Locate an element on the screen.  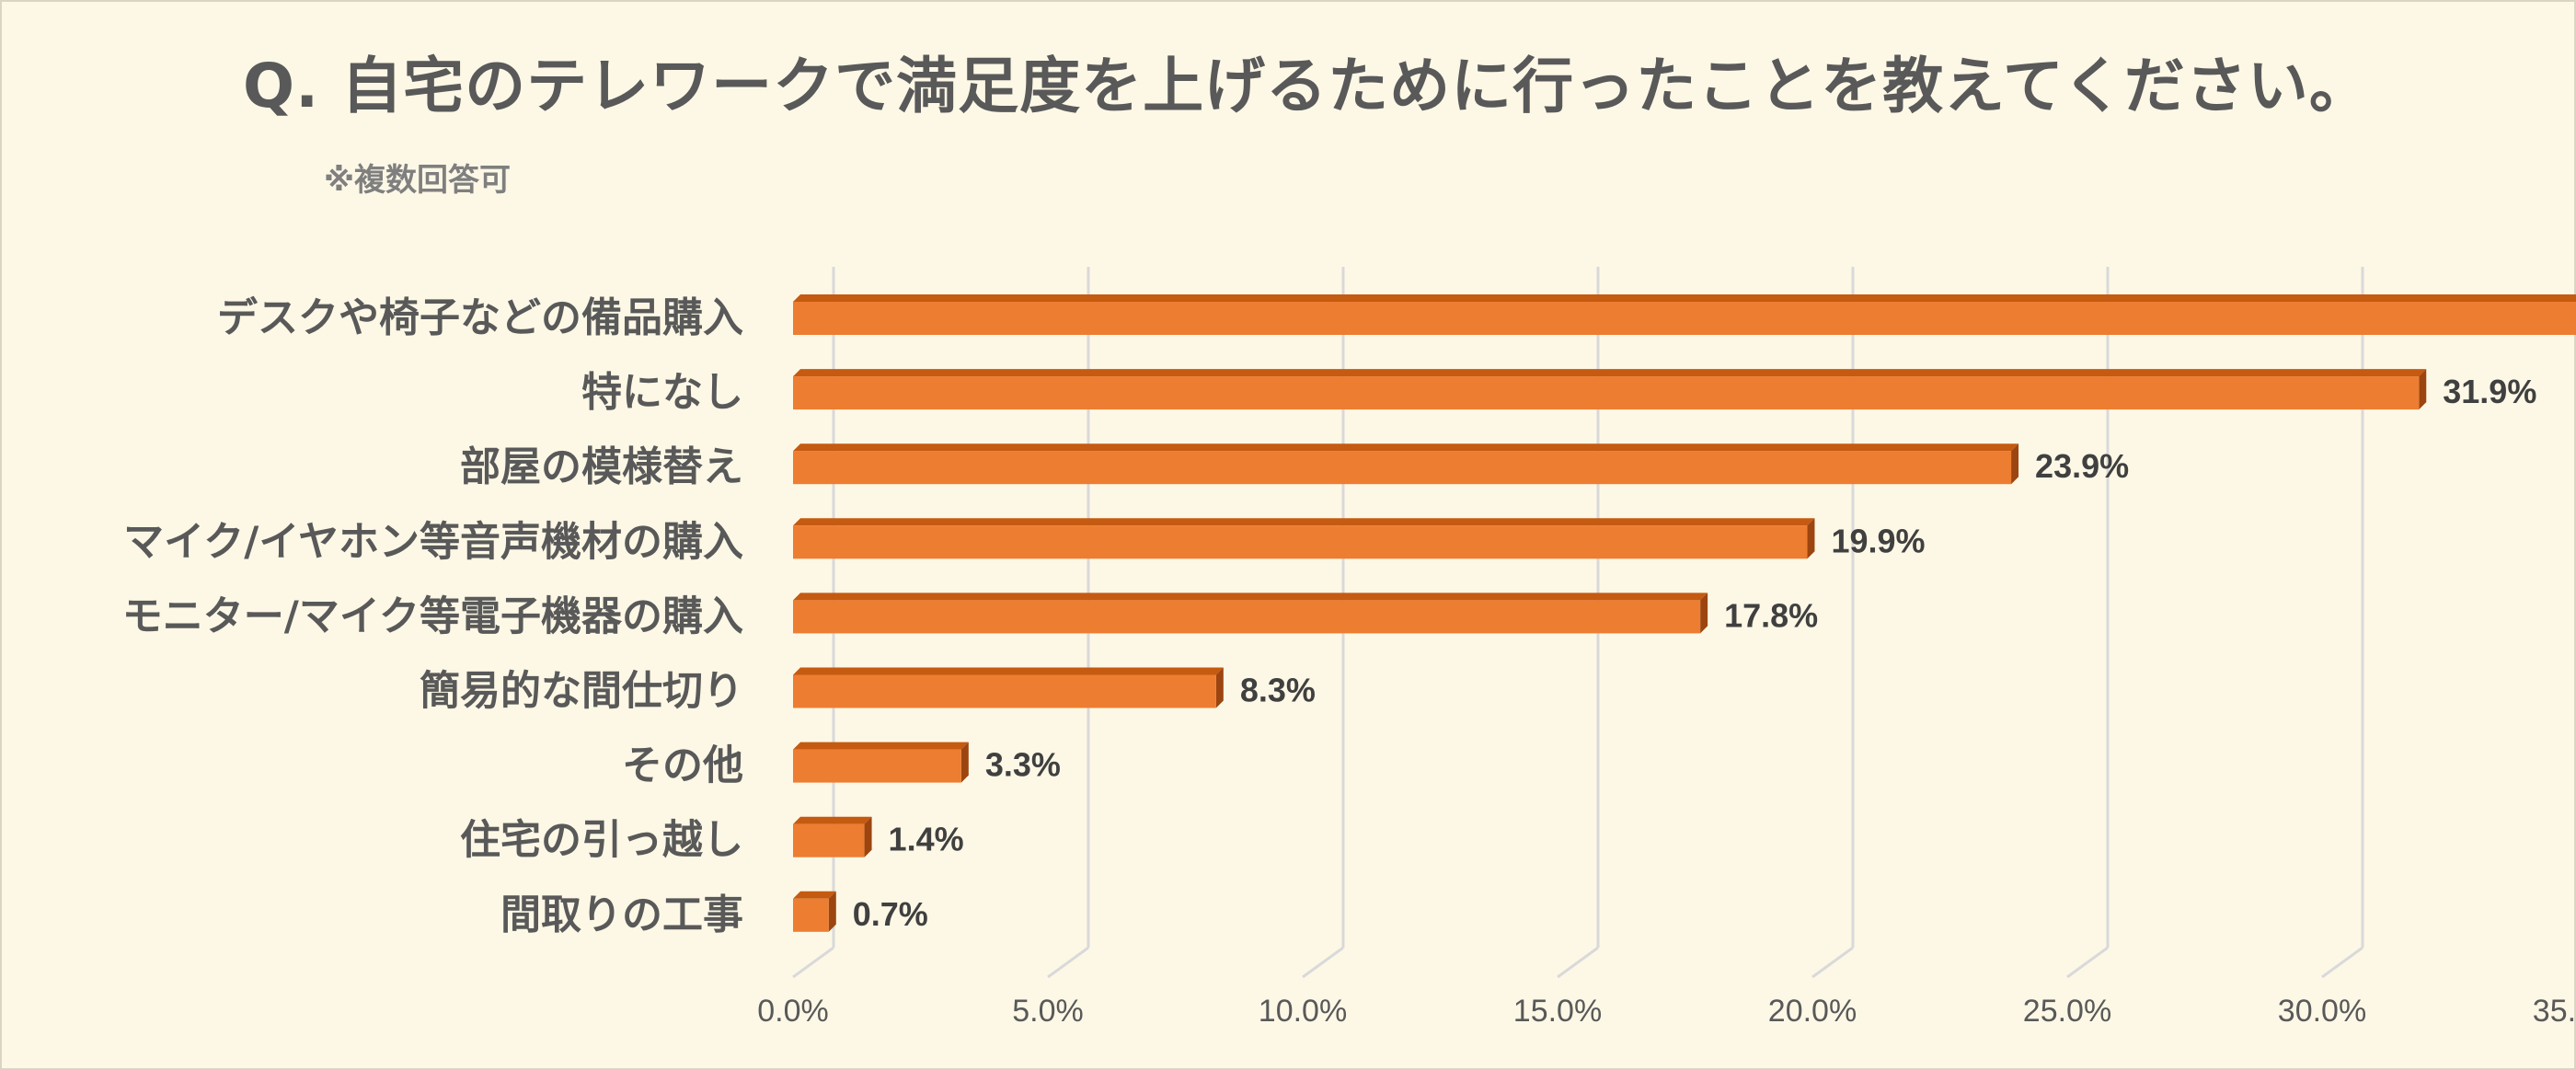
category-label: 特になし is located at coordinates (662, 392).